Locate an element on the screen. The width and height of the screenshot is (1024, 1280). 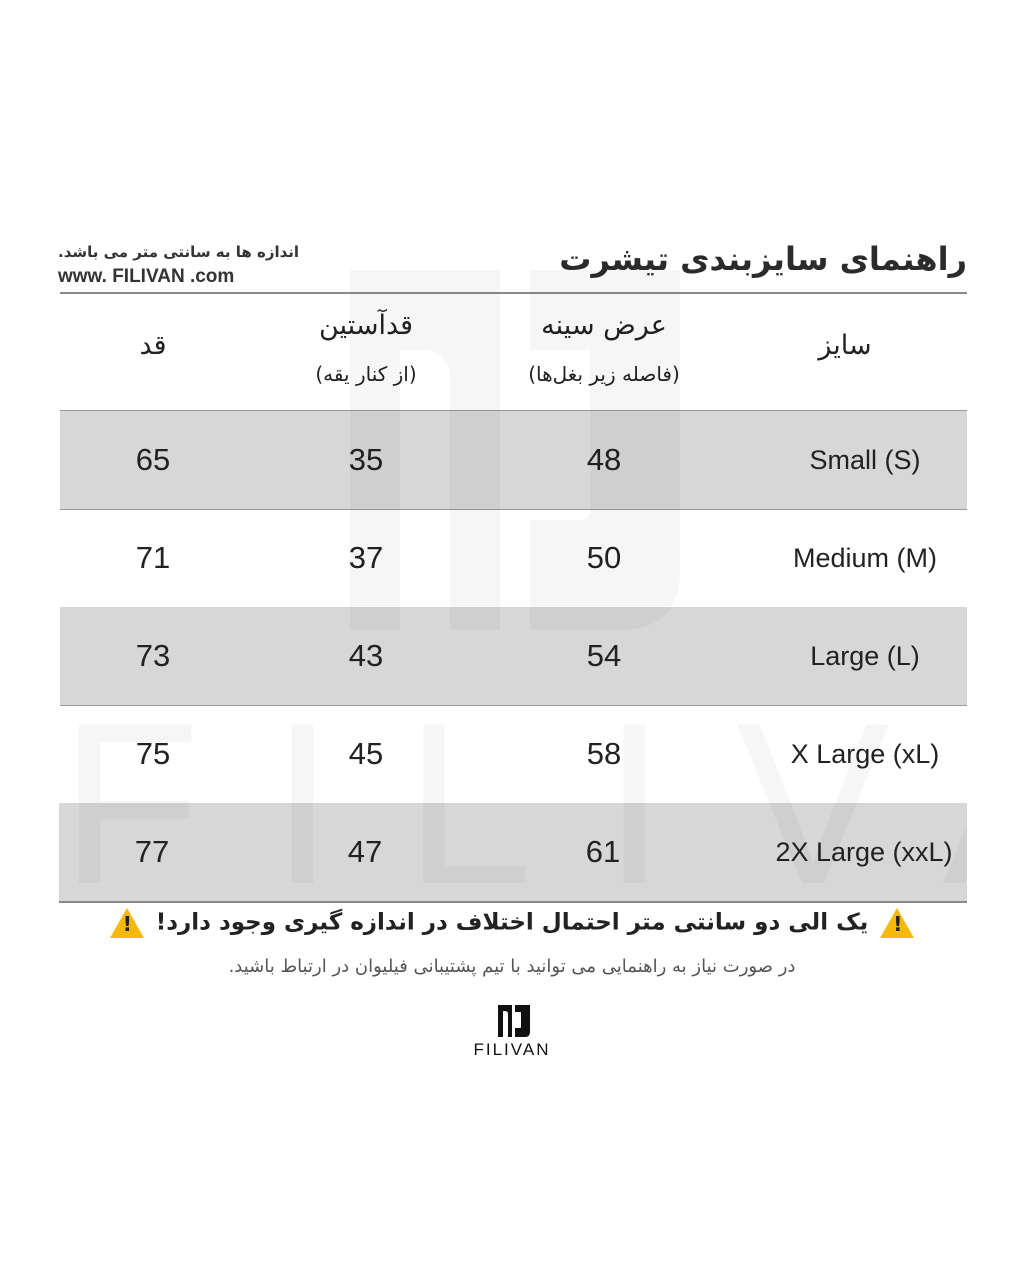
chest-cell: 54 is located at coordinates (604, 655).